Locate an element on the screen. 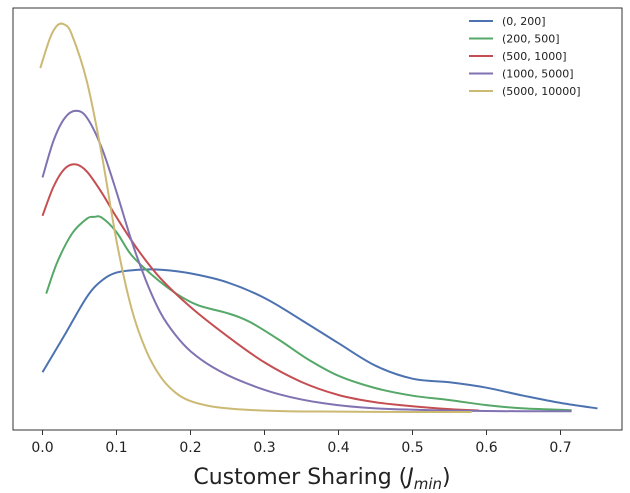 The width and height of the screenshot is (630, 493). x-axis: 0.0 0.1 0.2 0.3 0.4 0.5 0.6 0.7 is located at coordinates (301, 443).